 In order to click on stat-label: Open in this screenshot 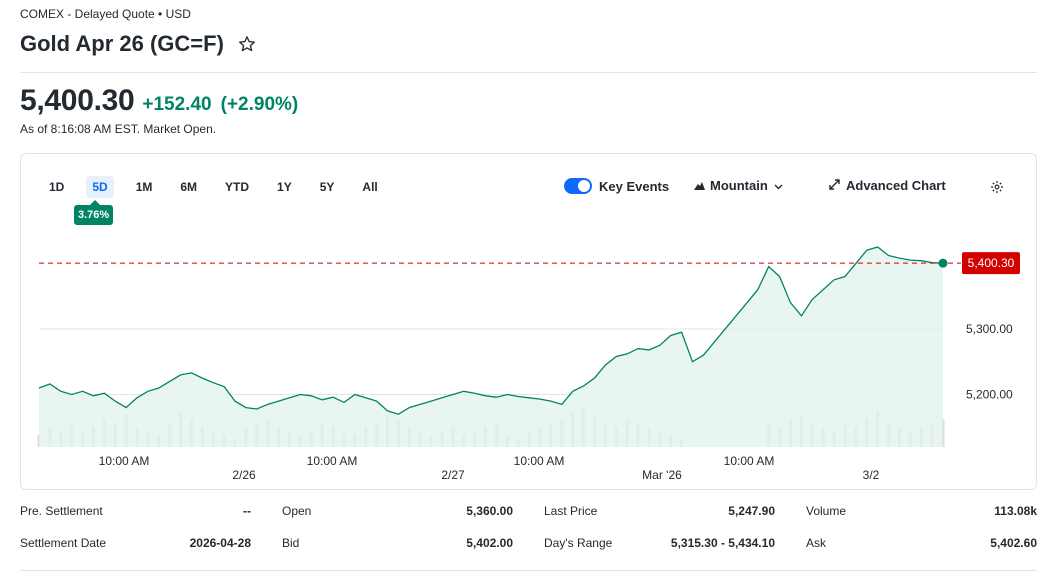, I will do `click(297, 511)`.